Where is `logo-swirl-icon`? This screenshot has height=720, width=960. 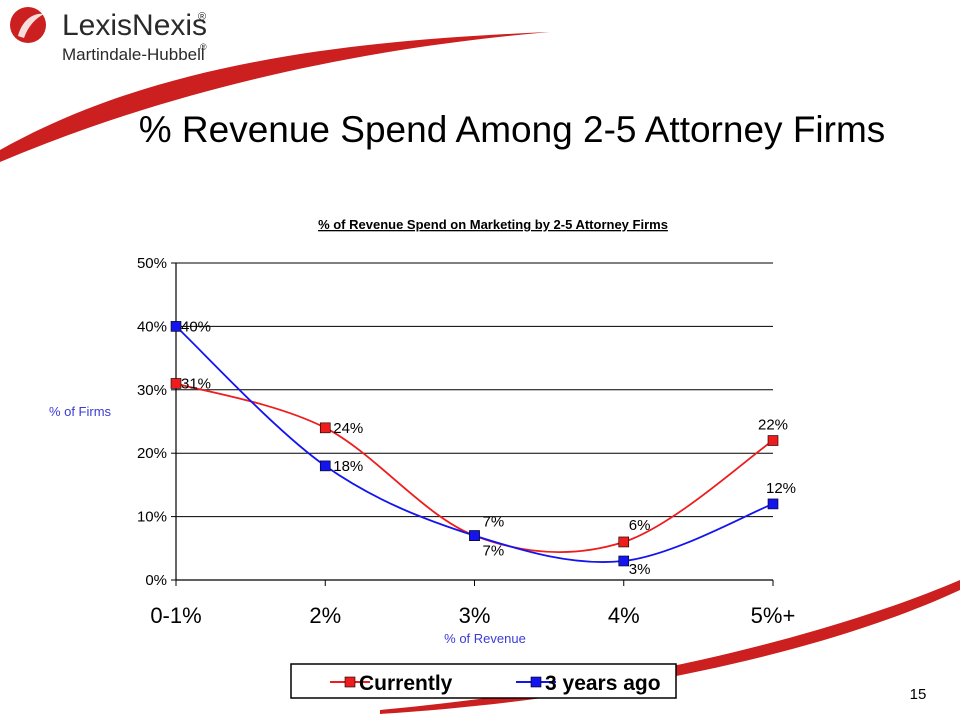 logo-swirl-icon is located at coordinates (31, 25).